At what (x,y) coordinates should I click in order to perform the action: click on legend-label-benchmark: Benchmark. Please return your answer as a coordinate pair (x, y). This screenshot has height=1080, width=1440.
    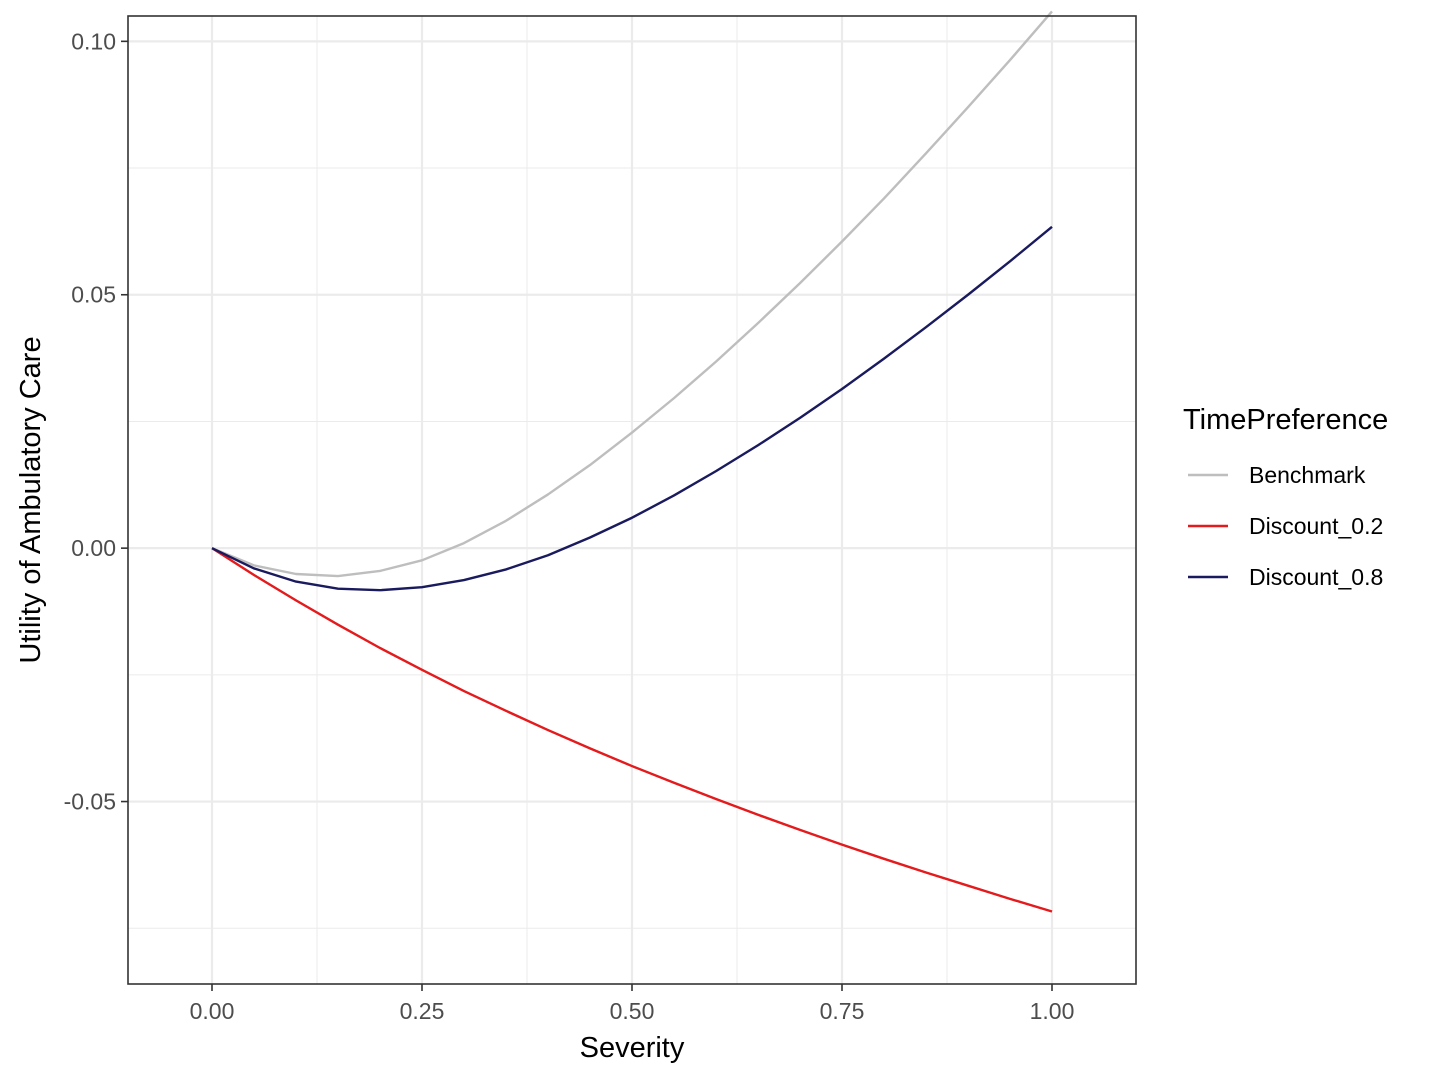
    Looking at the image, I should click on (1307, 475).